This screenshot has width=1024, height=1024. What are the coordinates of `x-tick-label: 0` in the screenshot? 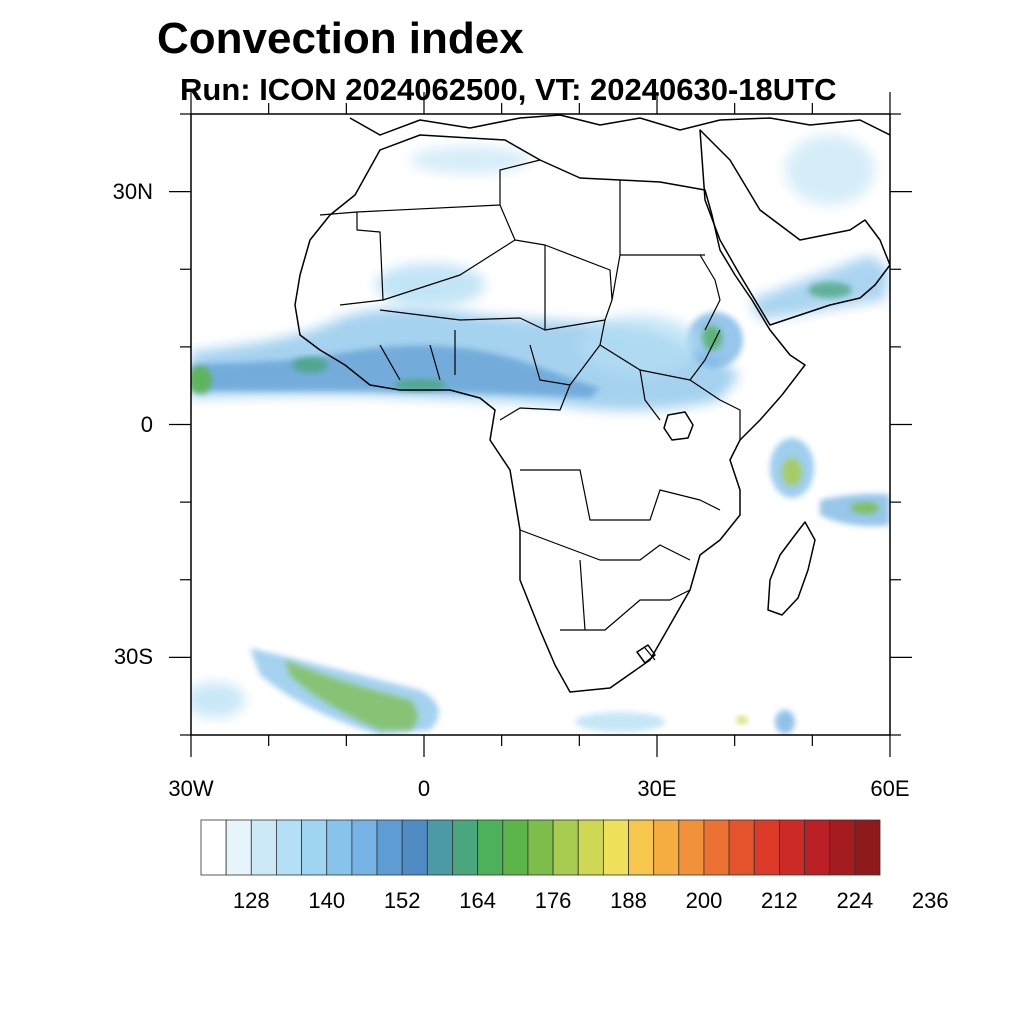 It's located at (424, 788).